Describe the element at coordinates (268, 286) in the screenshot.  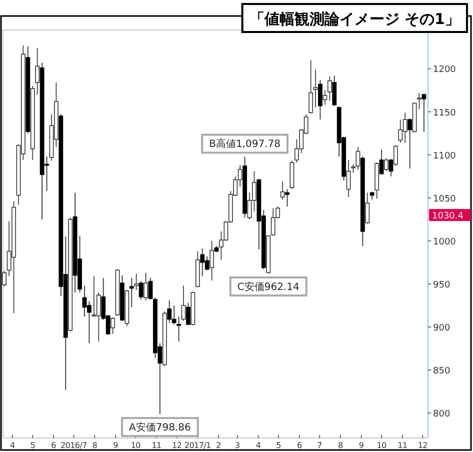
I see `annotation: C安価962.14` at that location.